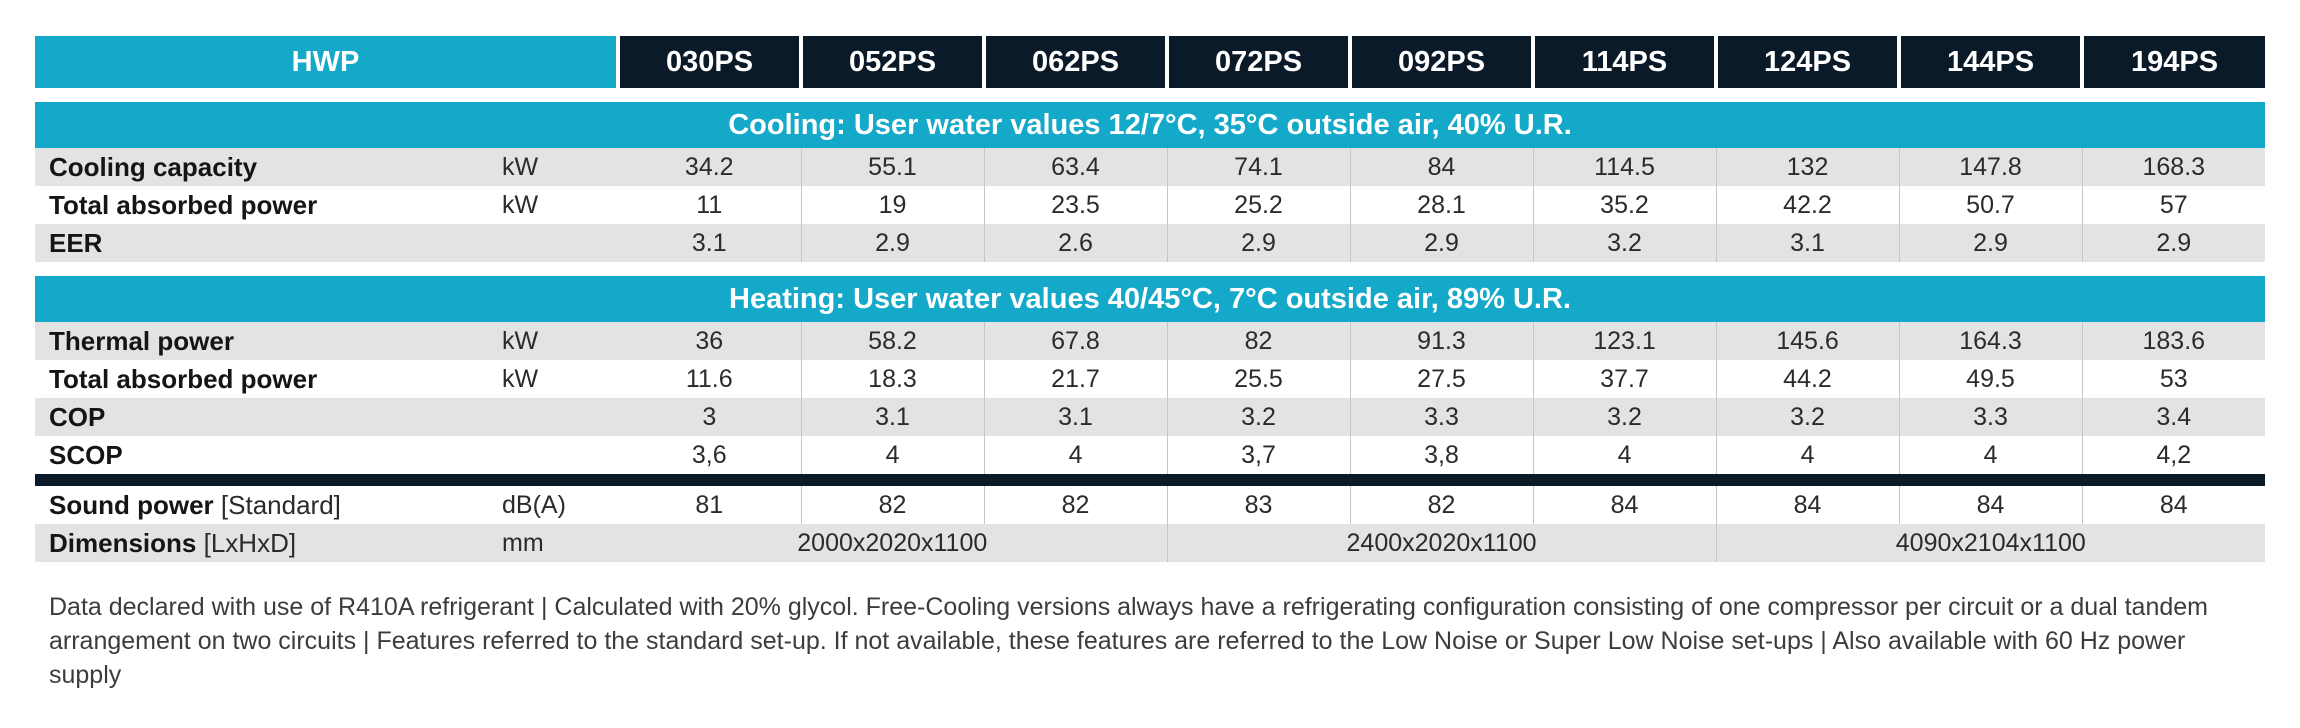  Describe the element at coordinates (2174, 417) in the screenshot. I see `value-cell: 3.4` at that location.